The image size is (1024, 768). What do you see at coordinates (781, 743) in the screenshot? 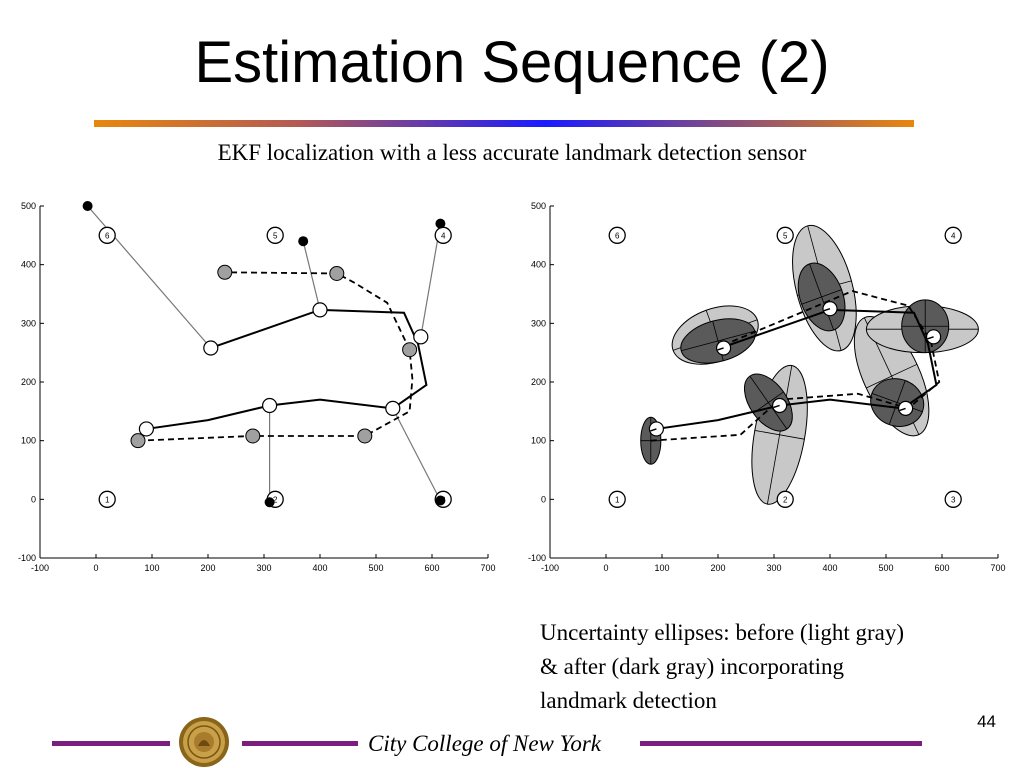
I see `footer-rule-right` at bounding box center [781, 743].